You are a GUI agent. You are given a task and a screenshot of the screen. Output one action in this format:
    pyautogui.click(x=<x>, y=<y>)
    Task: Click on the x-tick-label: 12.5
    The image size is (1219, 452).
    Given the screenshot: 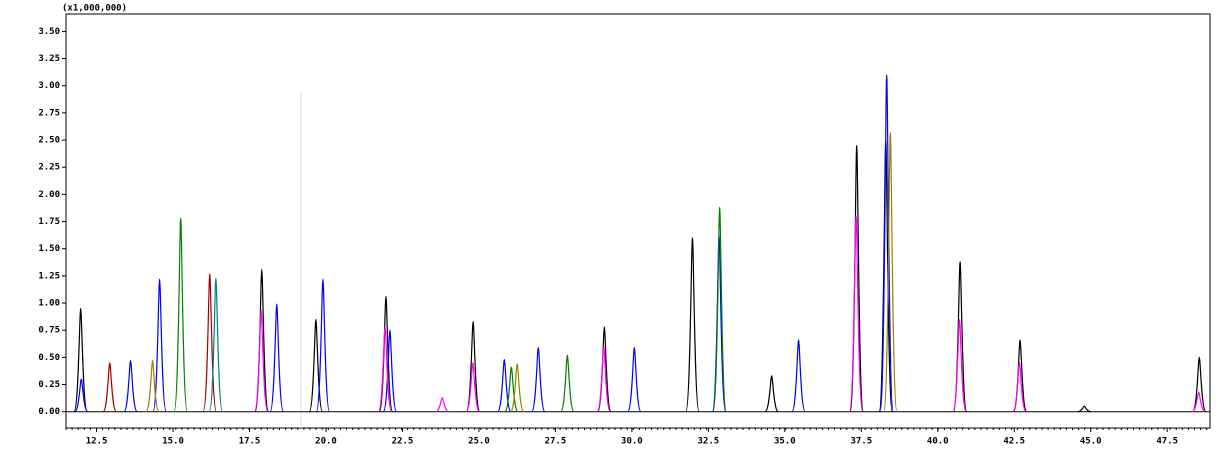 What is the action you would take?
    pyautogui.click(x=97, y=442)
    